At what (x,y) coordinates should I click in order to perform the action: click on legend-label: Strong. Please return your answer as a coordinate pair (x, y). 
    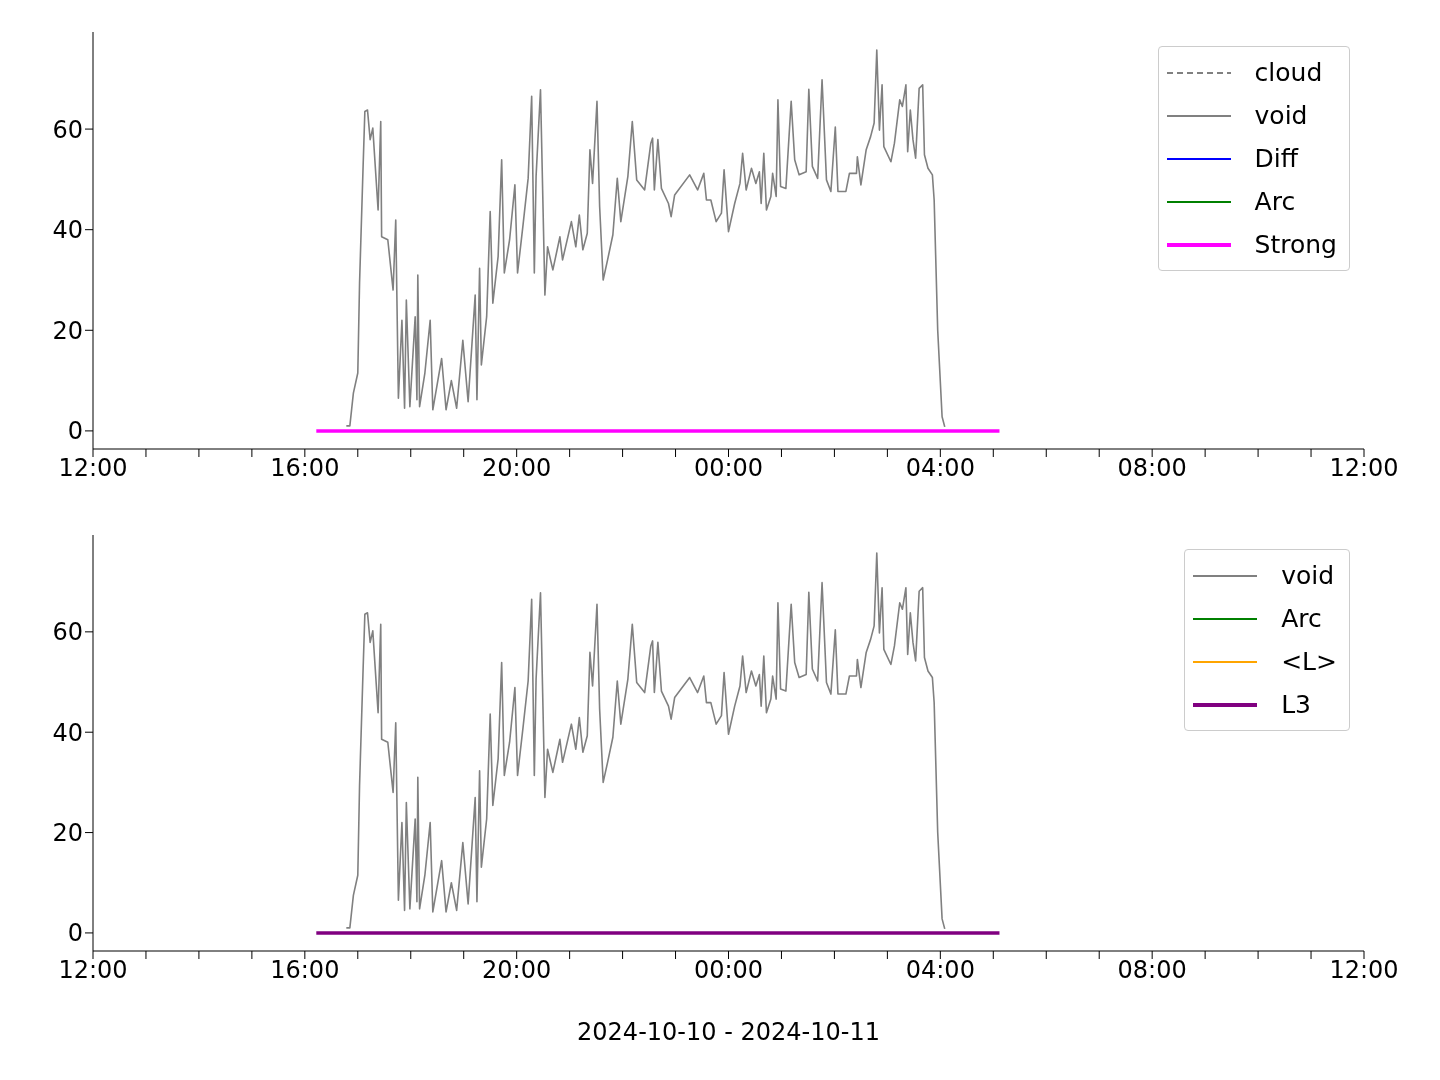
    Looking at the image, I should click on (1295, 245).